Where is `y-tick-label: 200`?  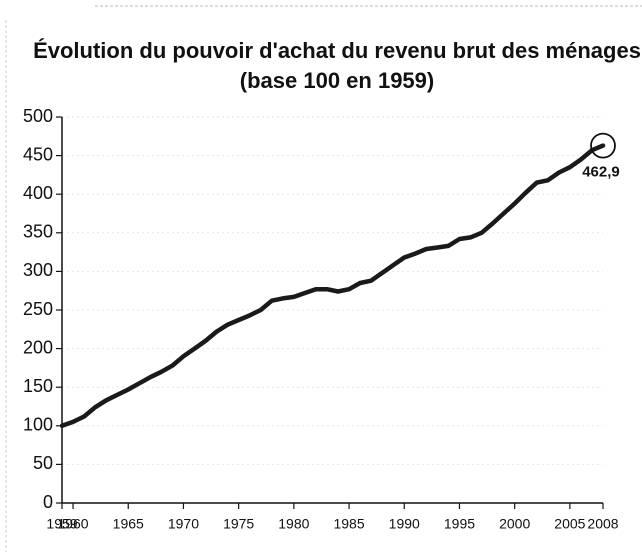
y-tick-label: 200 is located at coordinates (38, 347).